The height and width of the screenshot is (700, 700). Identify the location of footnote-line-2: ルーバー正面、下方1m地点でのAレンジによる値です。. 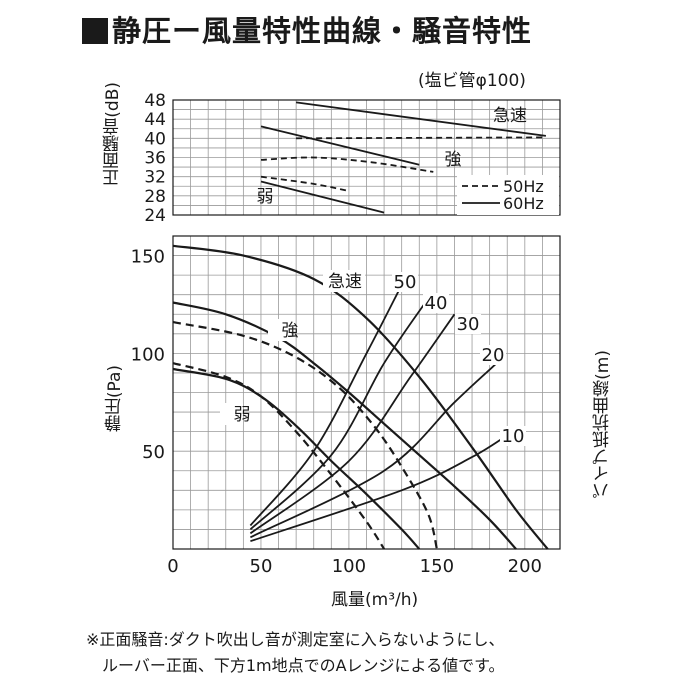
(303, 665).